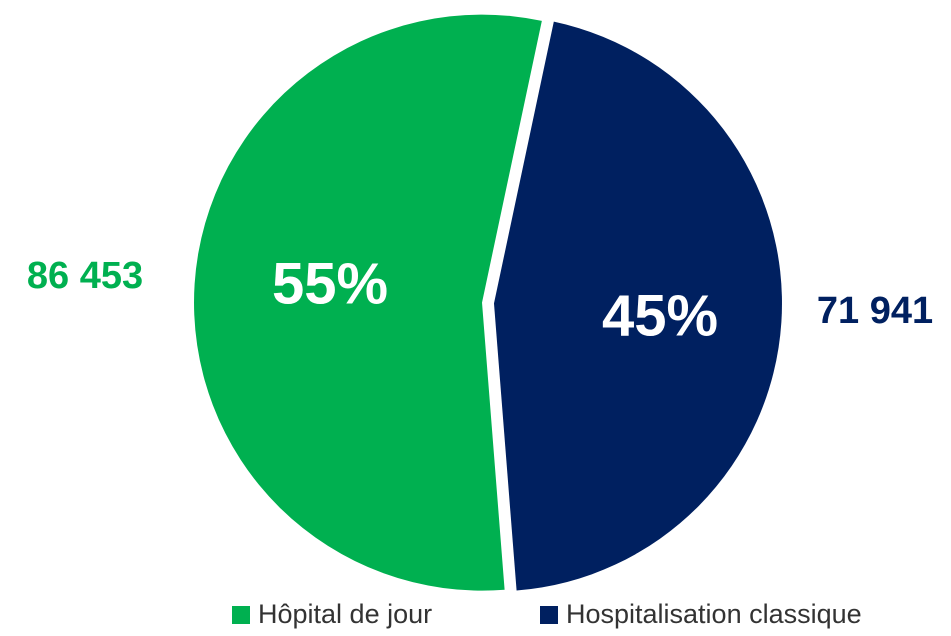  I want to click on value-label: 71 941, so click(875, 311).